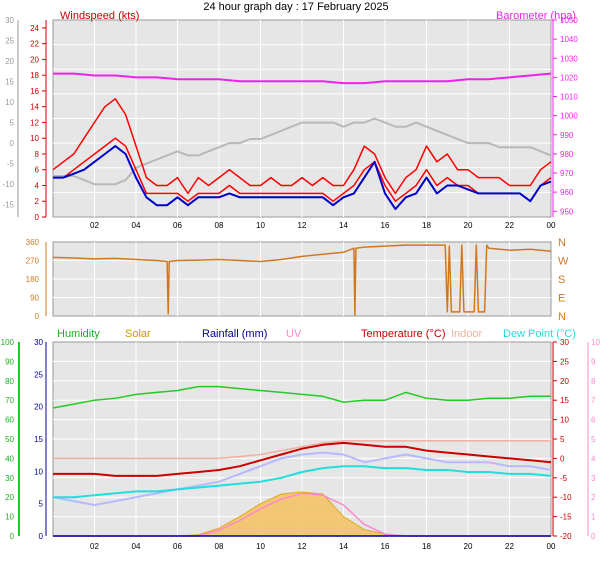  Describe the element at coordinates (34, 298) in the screenshot. I see `direction-tick-label: 90` at that location.